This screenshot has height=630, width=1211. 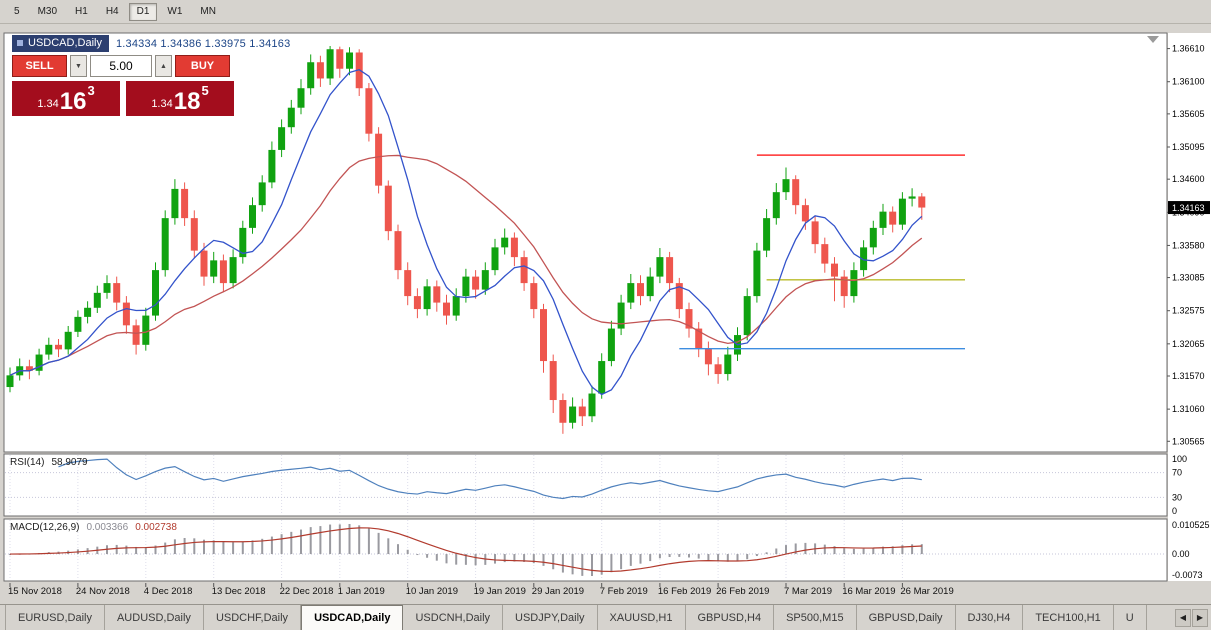 I want to click on bottom-tab-audusd-daily: AUDUSD,Daily, so click(x=154, y=617).